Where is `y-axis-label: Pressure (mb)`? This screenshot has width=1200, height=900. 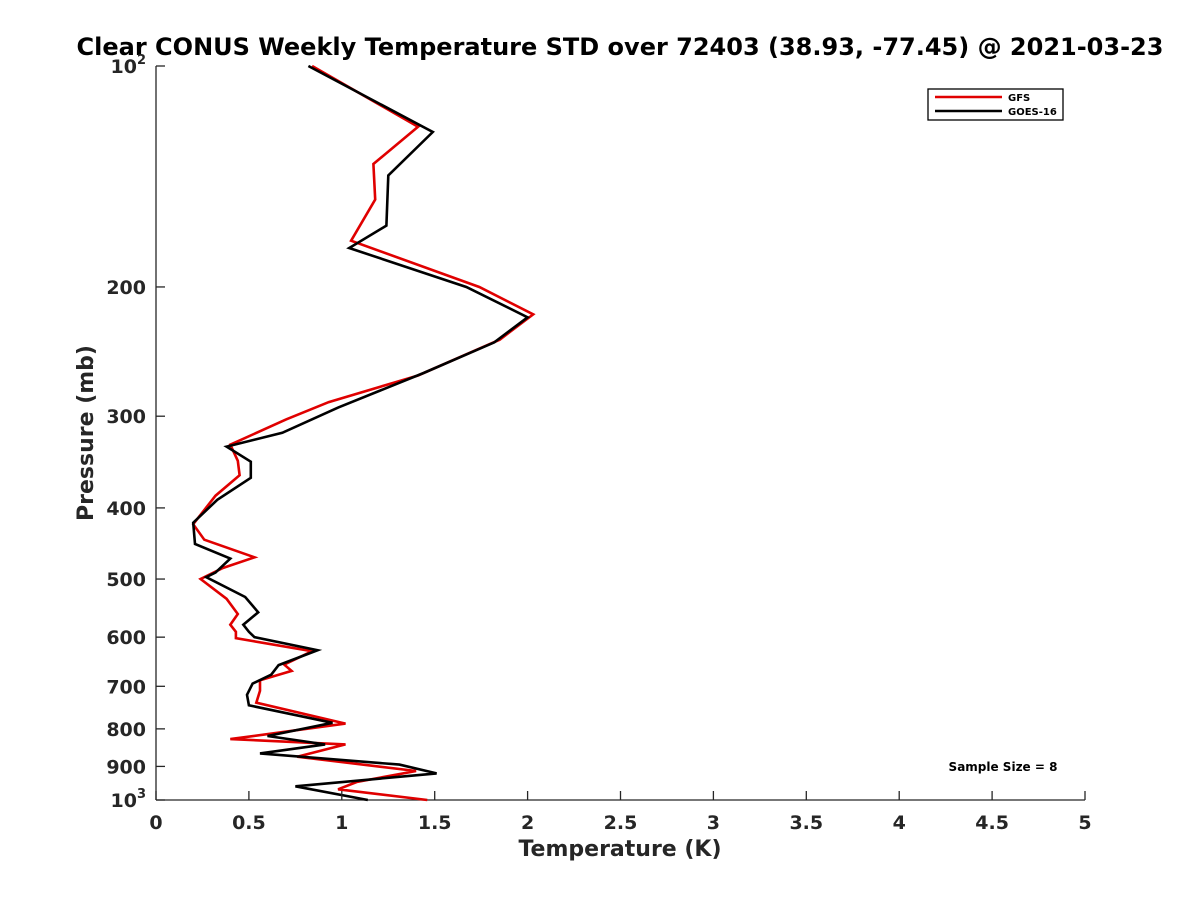 y-axis-label: Pressure (mb) is located at coordinates (86, 433).